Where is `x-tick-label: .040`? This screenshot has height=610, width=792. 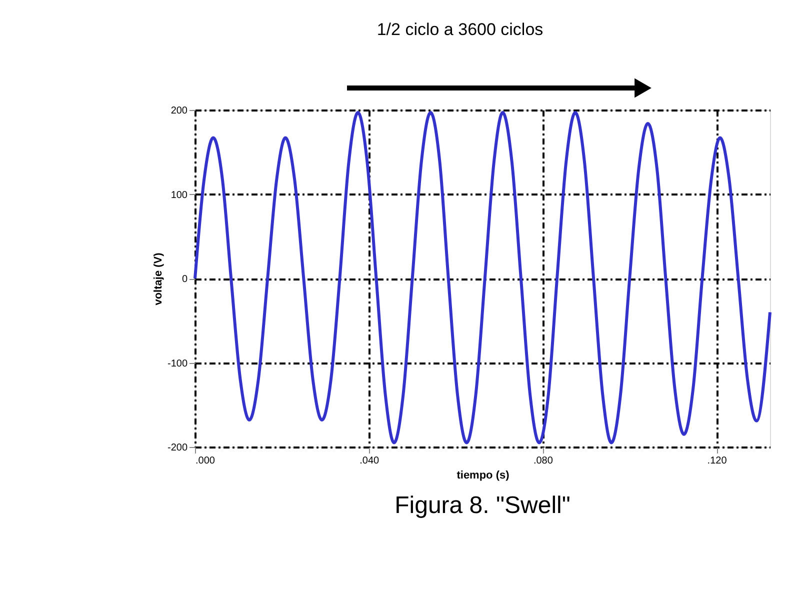 x-tick-label: .040 is located at coordinates (370, 461).